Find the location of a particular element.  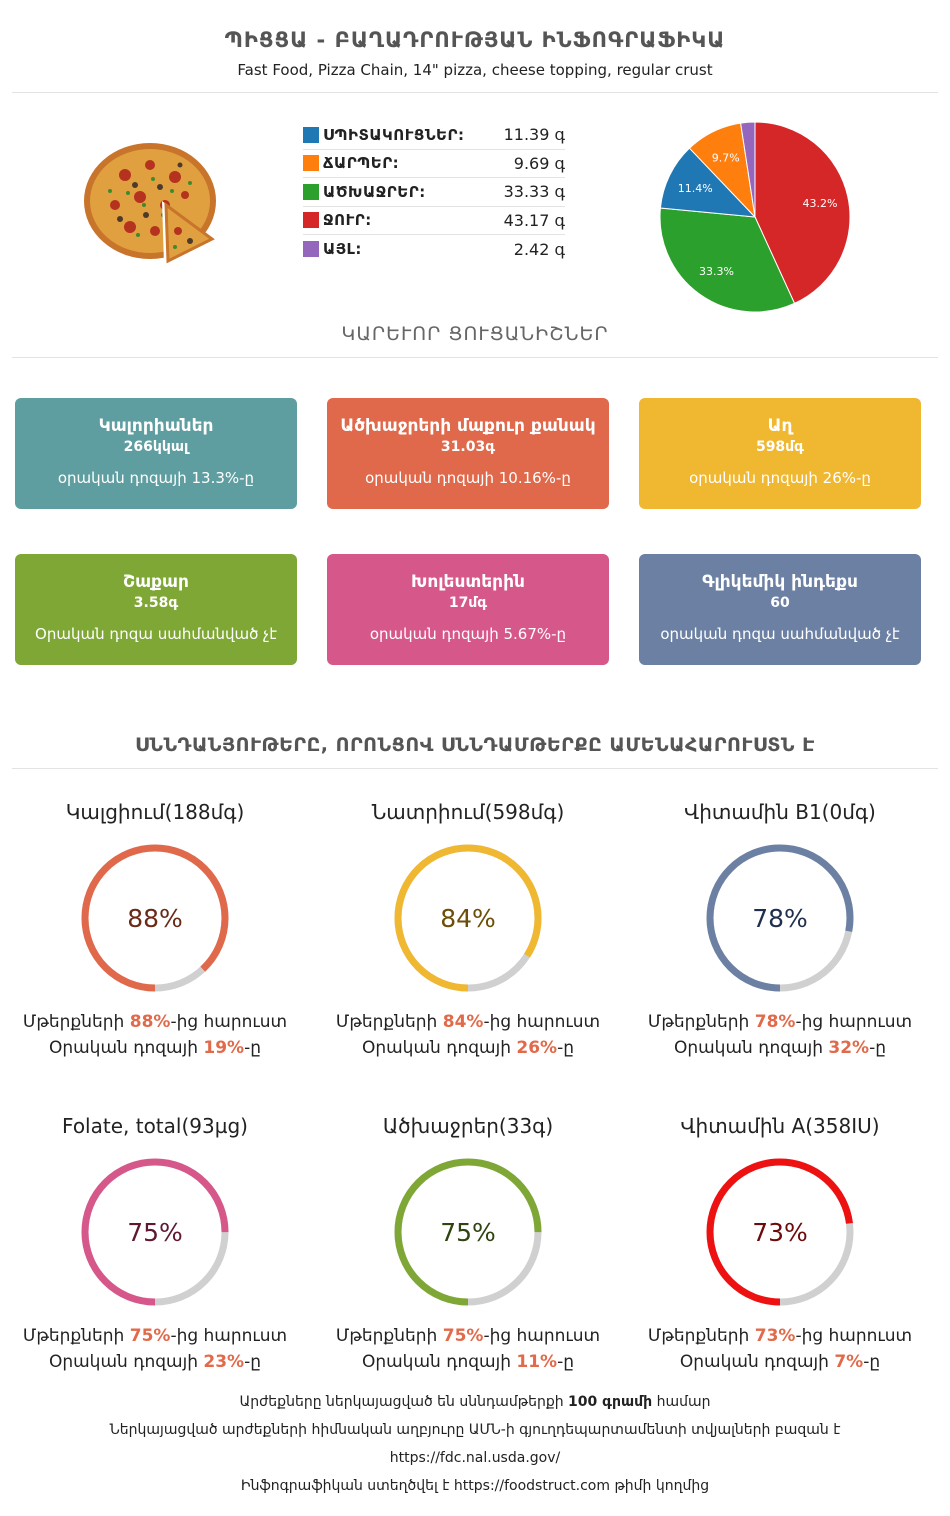

ring-percent: 73% is located at coordinates (780, 1232).